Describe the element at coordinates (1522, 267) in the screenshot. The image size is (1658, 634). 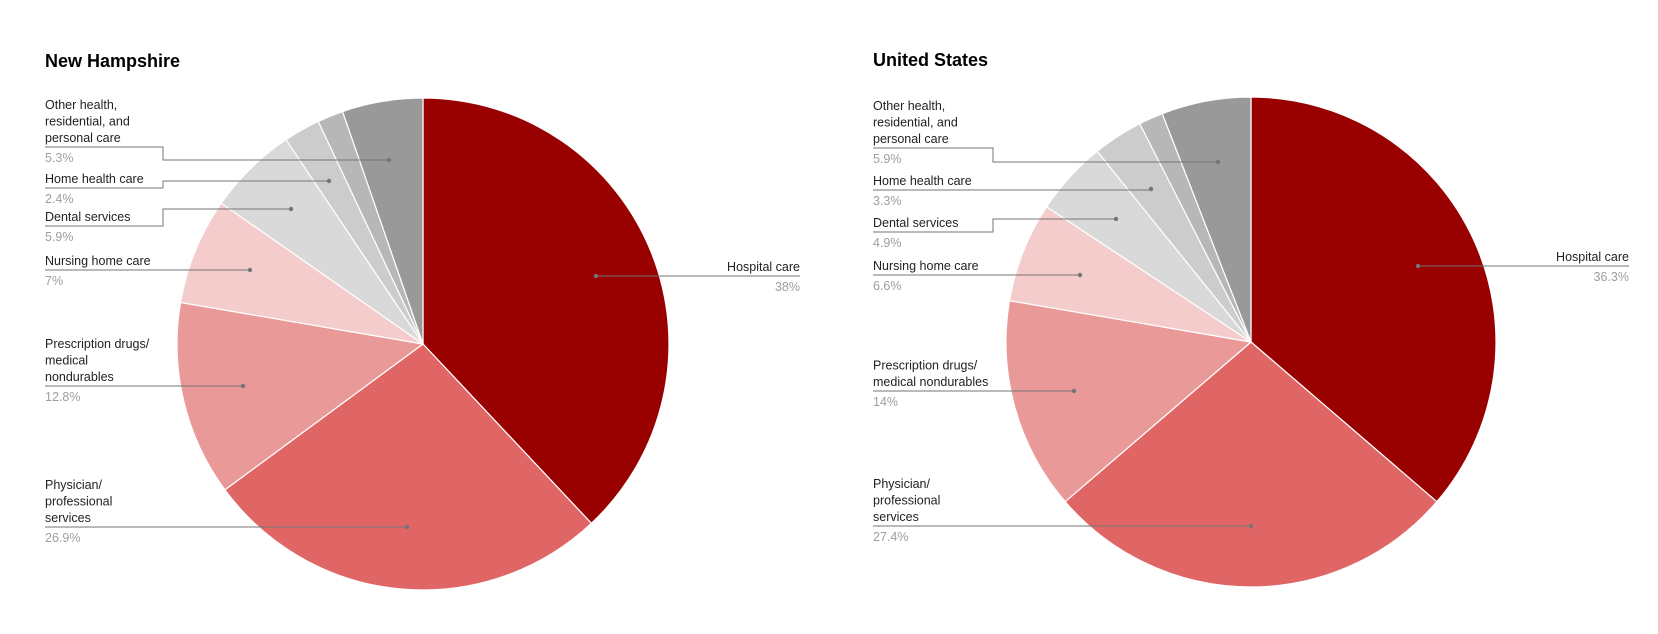
I see `slice-label-hospital-care: Hospital care 36.3%` at that location.